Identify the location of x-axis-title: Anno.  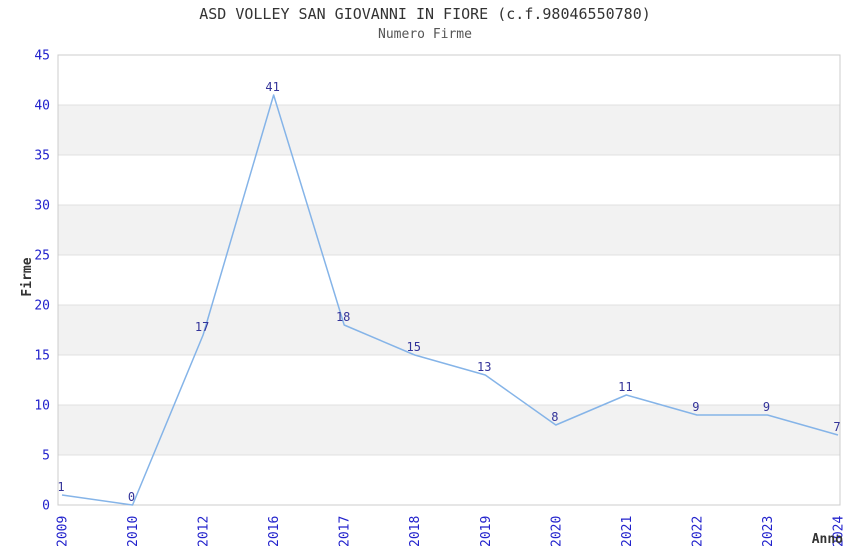
(827, 539).